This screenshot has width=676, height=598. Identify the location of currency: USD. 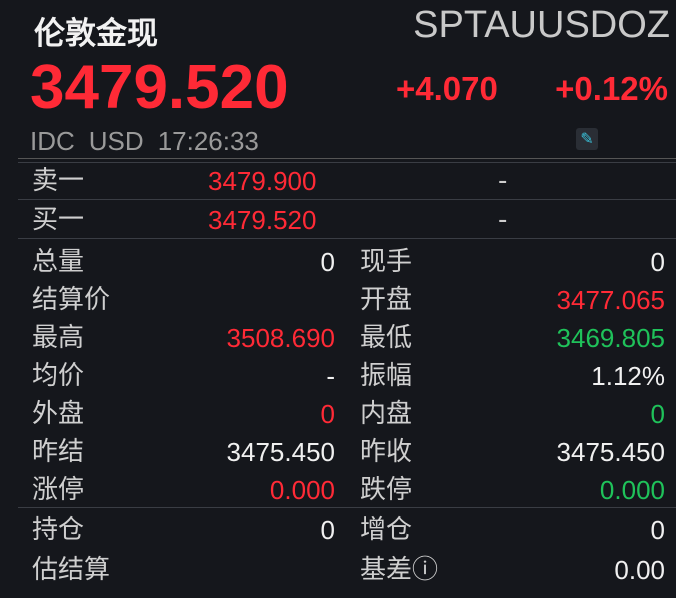
(116, 141).